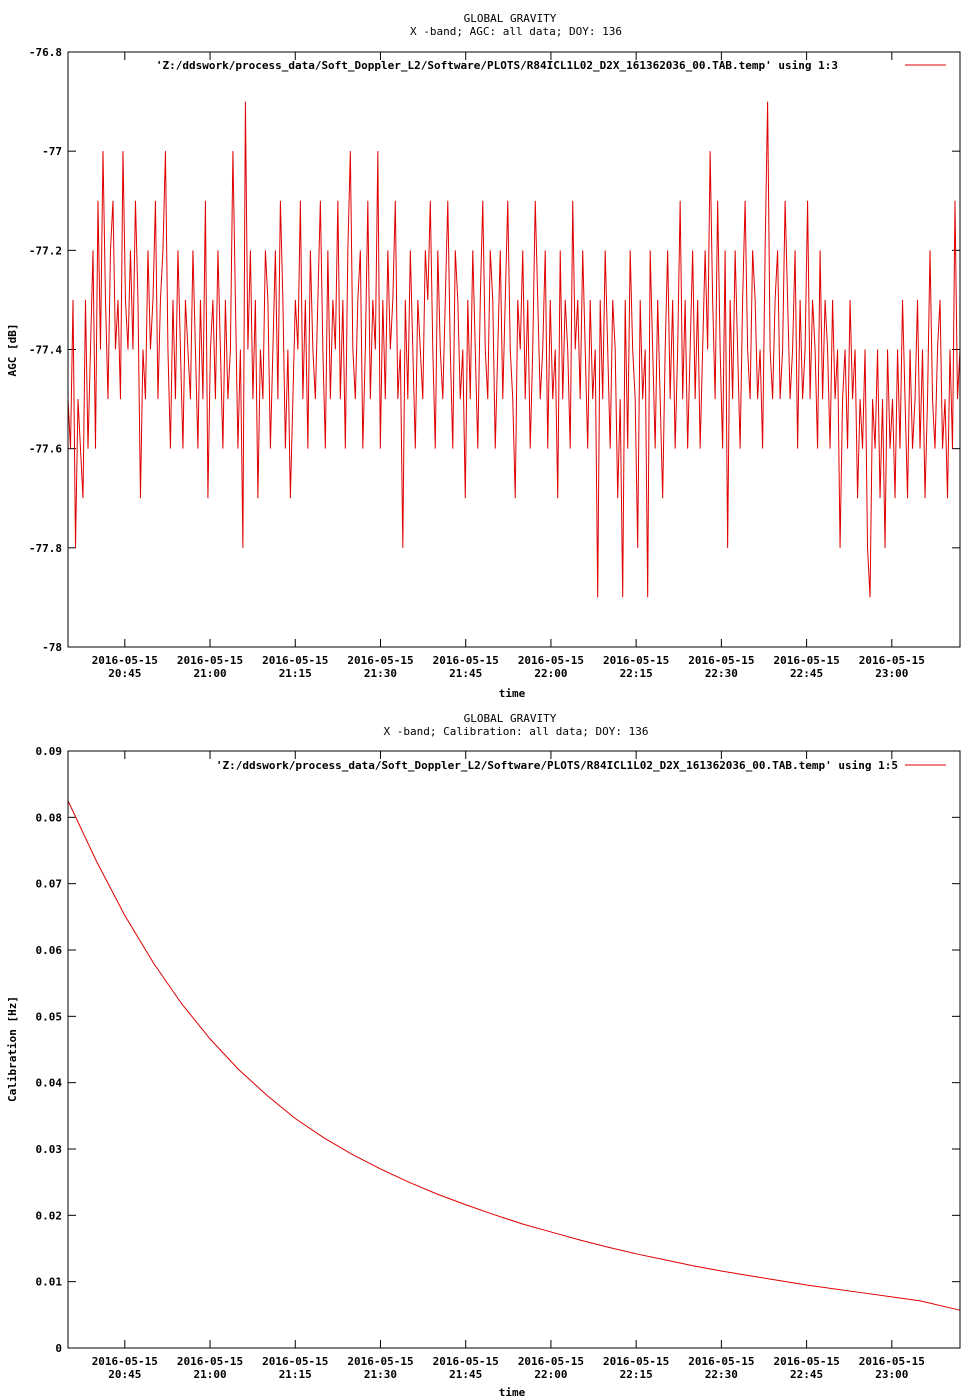 The image size is (980, 1400). What do you see at coordinates (721, 1374) in the screenshot?
I see `calibration-x-tick-time: 22:30` at bounding box center [721, 1374].